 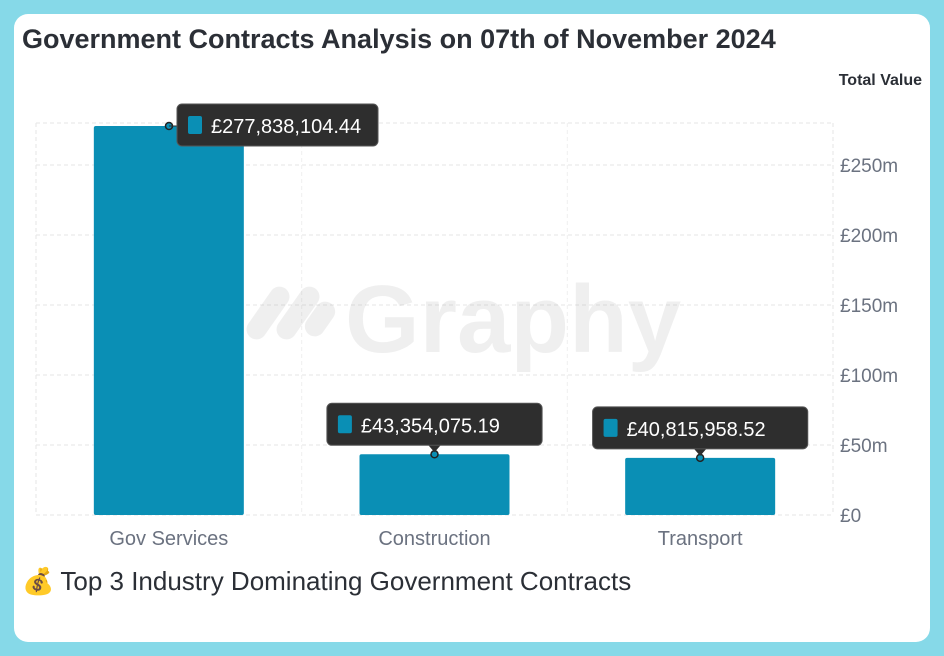 I want to click on x-tick-label: Construction, so click(x=434, y=539).